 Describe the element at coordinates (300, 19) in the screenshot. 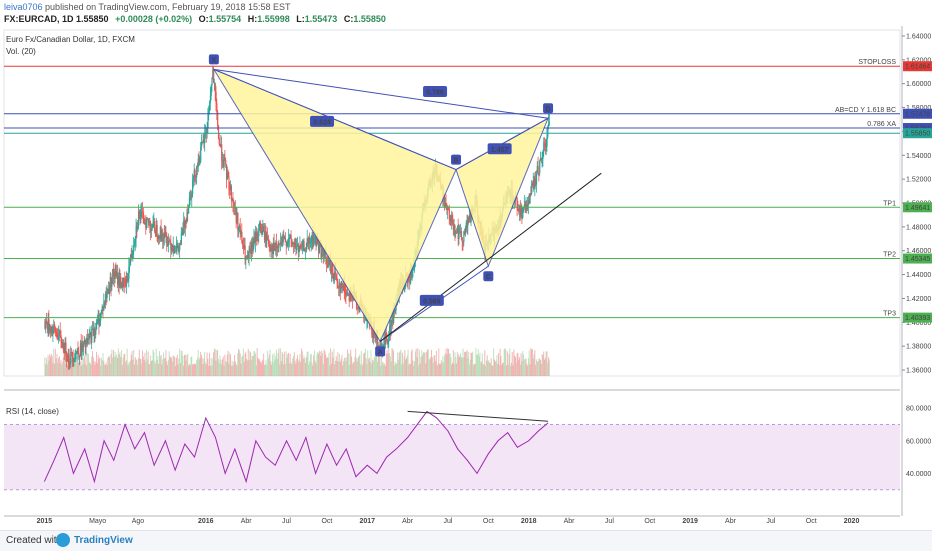

I see `low-label: L:` at that location.